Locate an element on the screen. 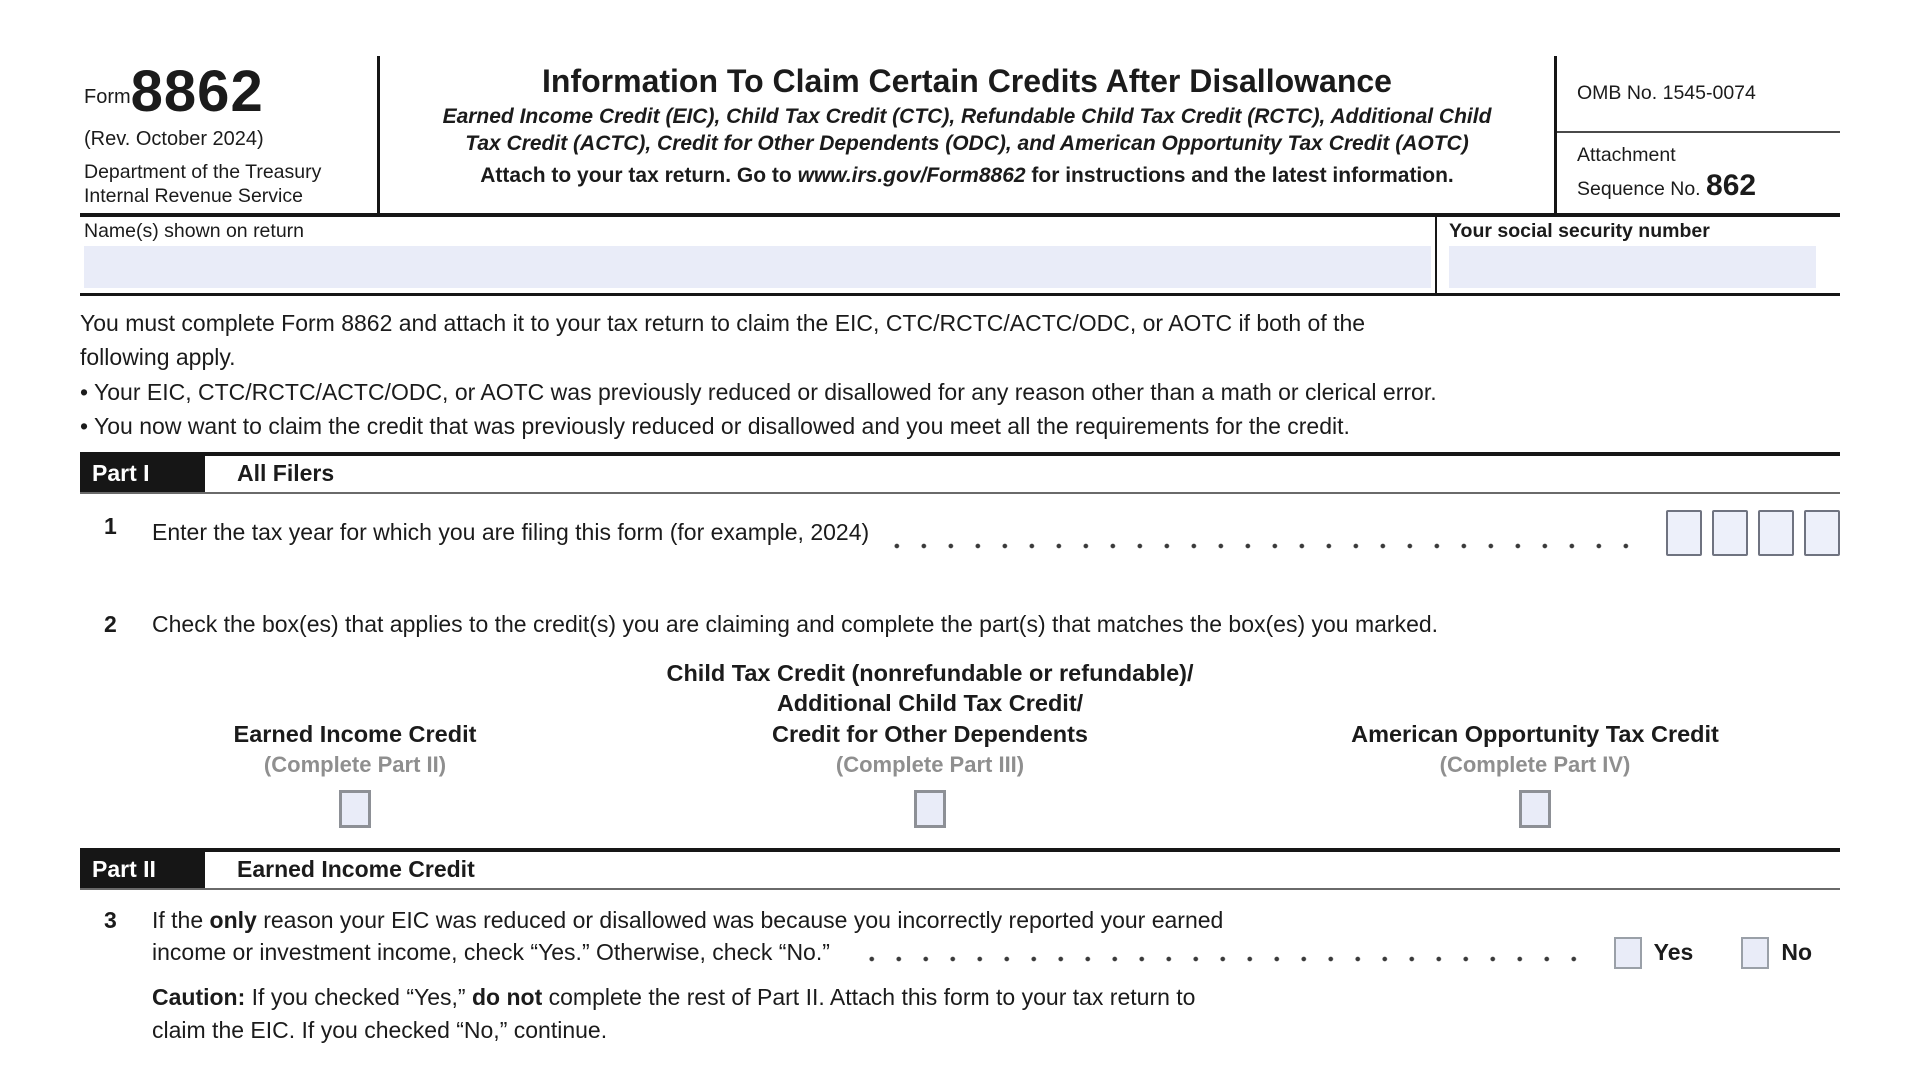 This screenshot has height=1080, width=1920. part1-header-bar: Part I All Filers is located at coordinates (960, 472).